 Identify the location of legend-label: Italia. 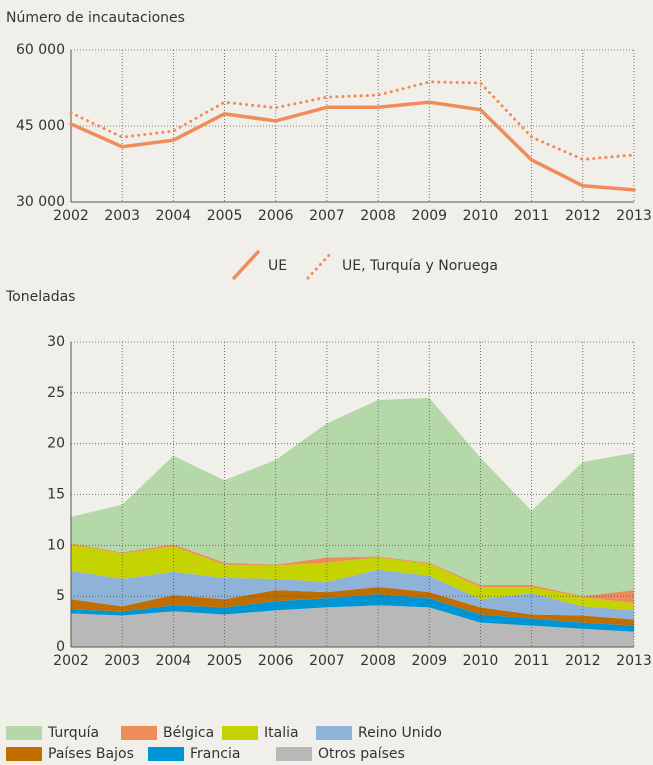
(281, 733).